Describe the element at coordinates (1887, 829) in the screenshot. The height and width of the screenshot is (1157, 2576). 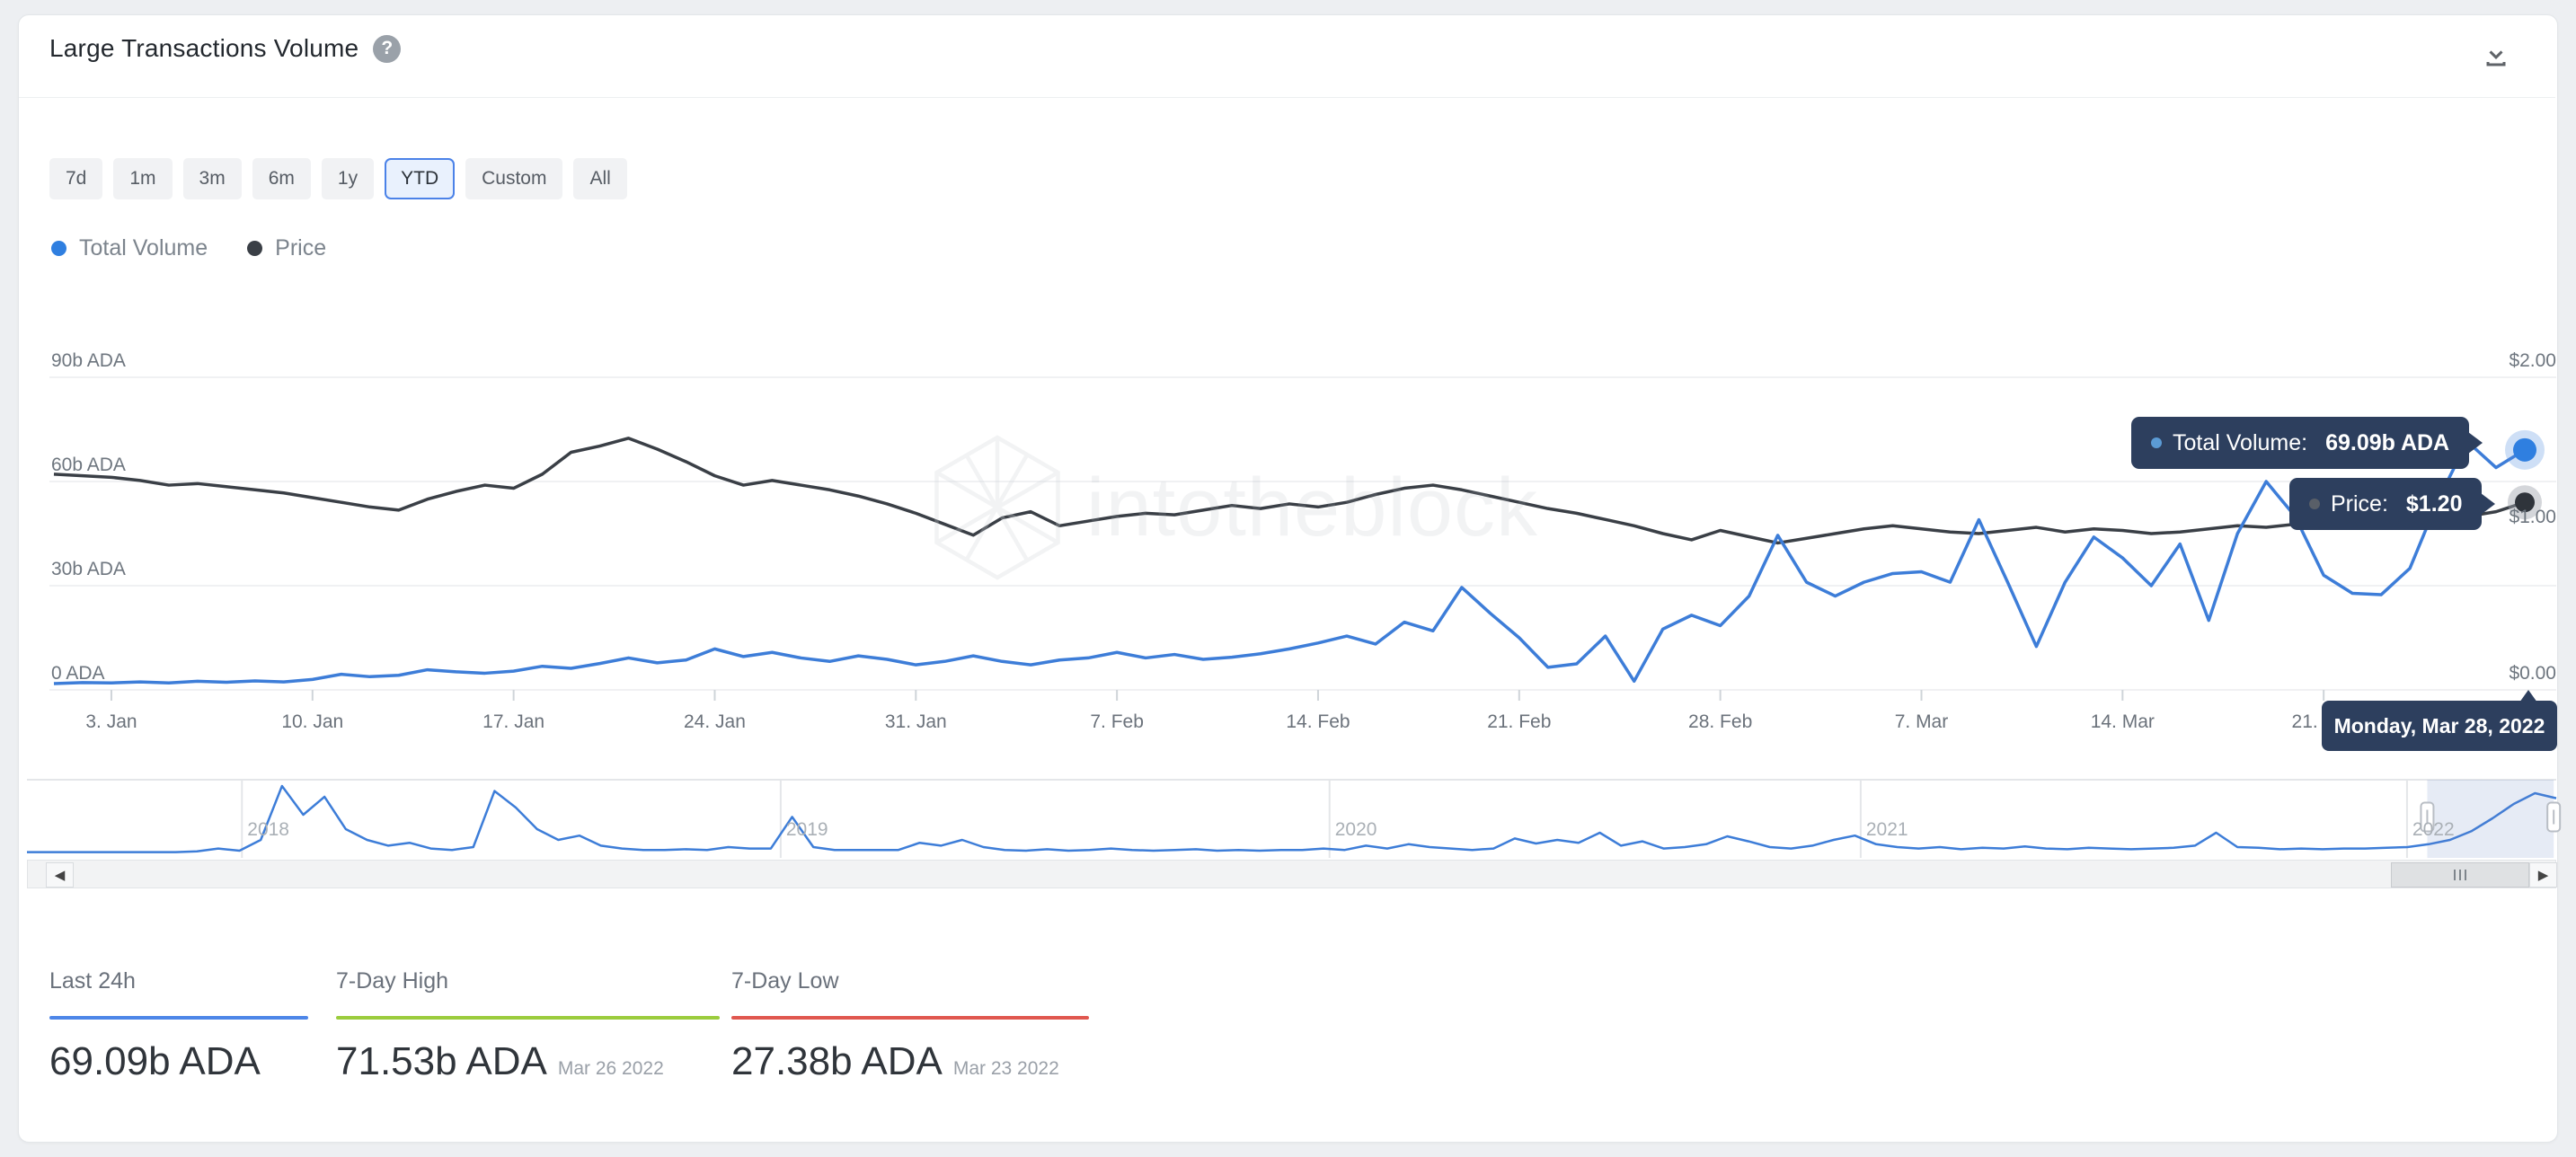
I see `navigator-year-label: 2021` at that location.